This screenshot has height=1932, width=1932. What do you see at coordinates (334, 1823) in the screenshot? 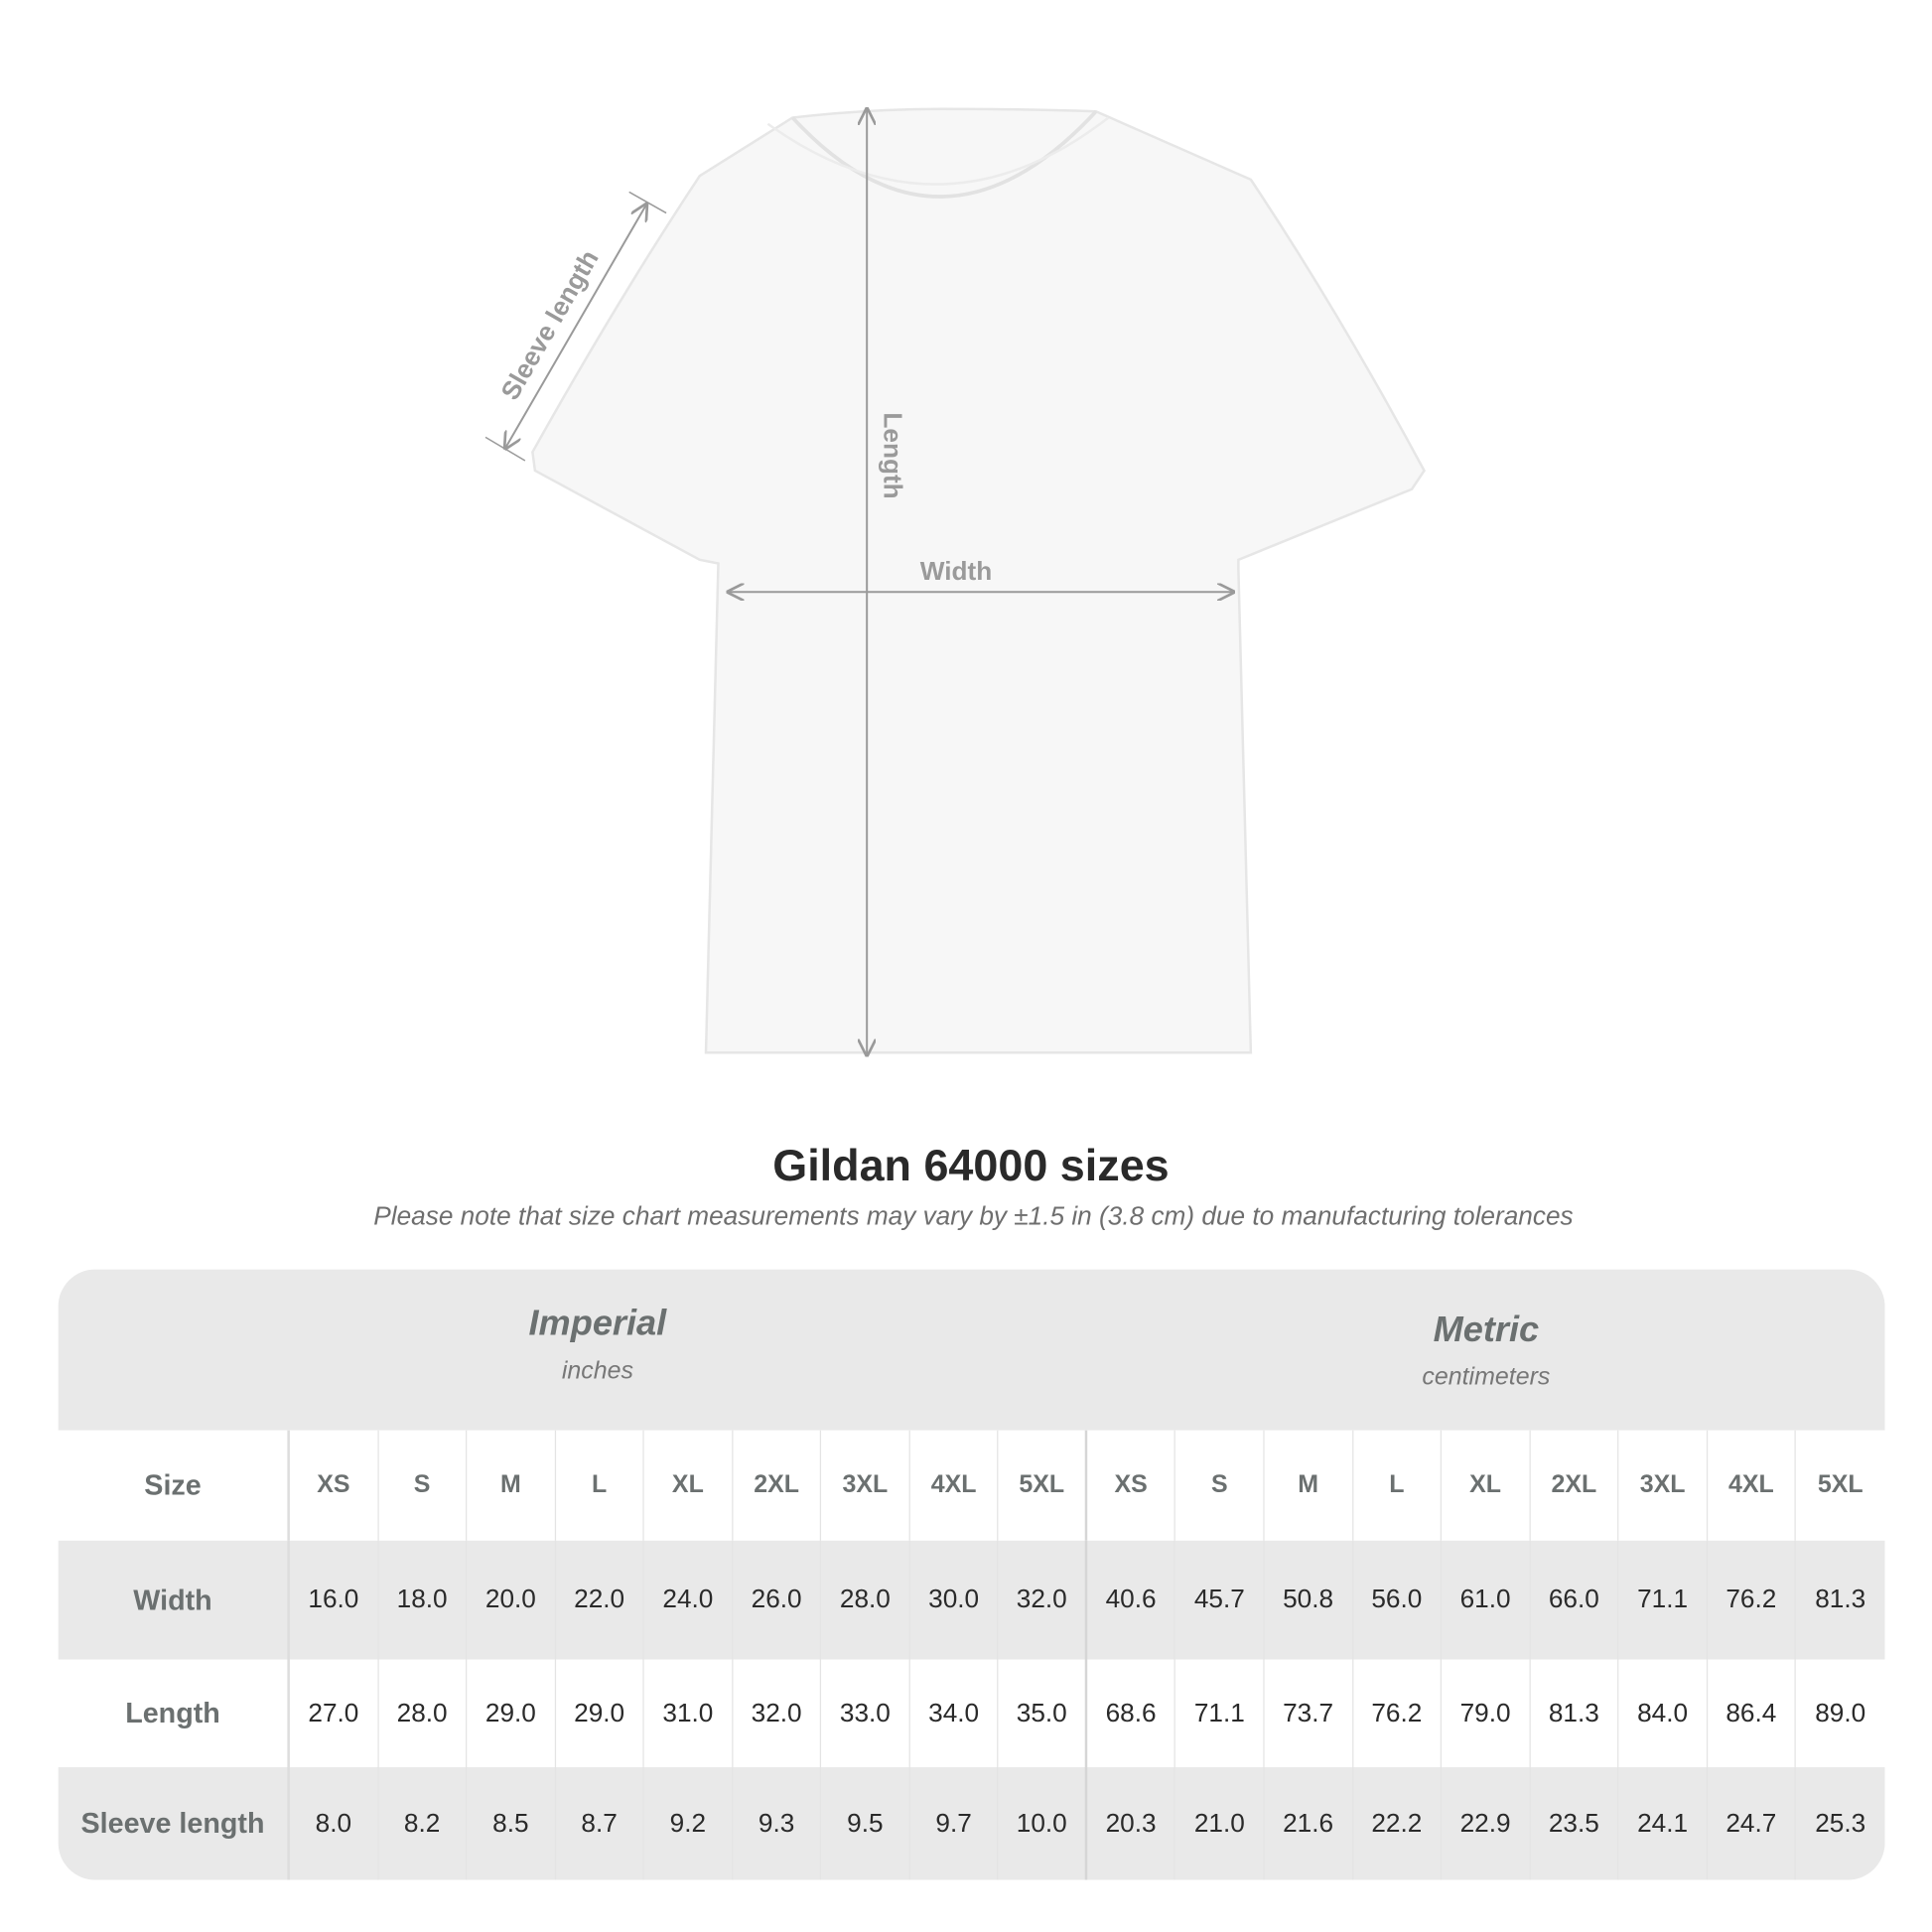
I see `value-cell: 8.0` at bounding box center [334, 1823].